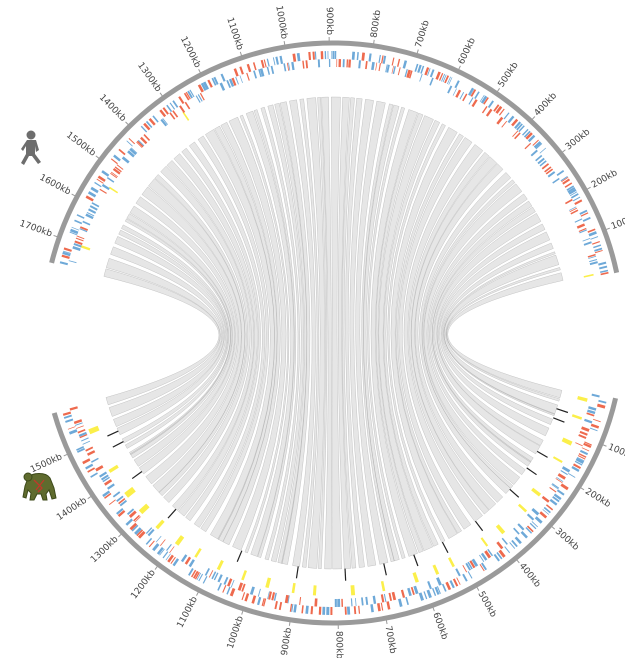  I want to click on gorilla-icon, so click(39, 486).